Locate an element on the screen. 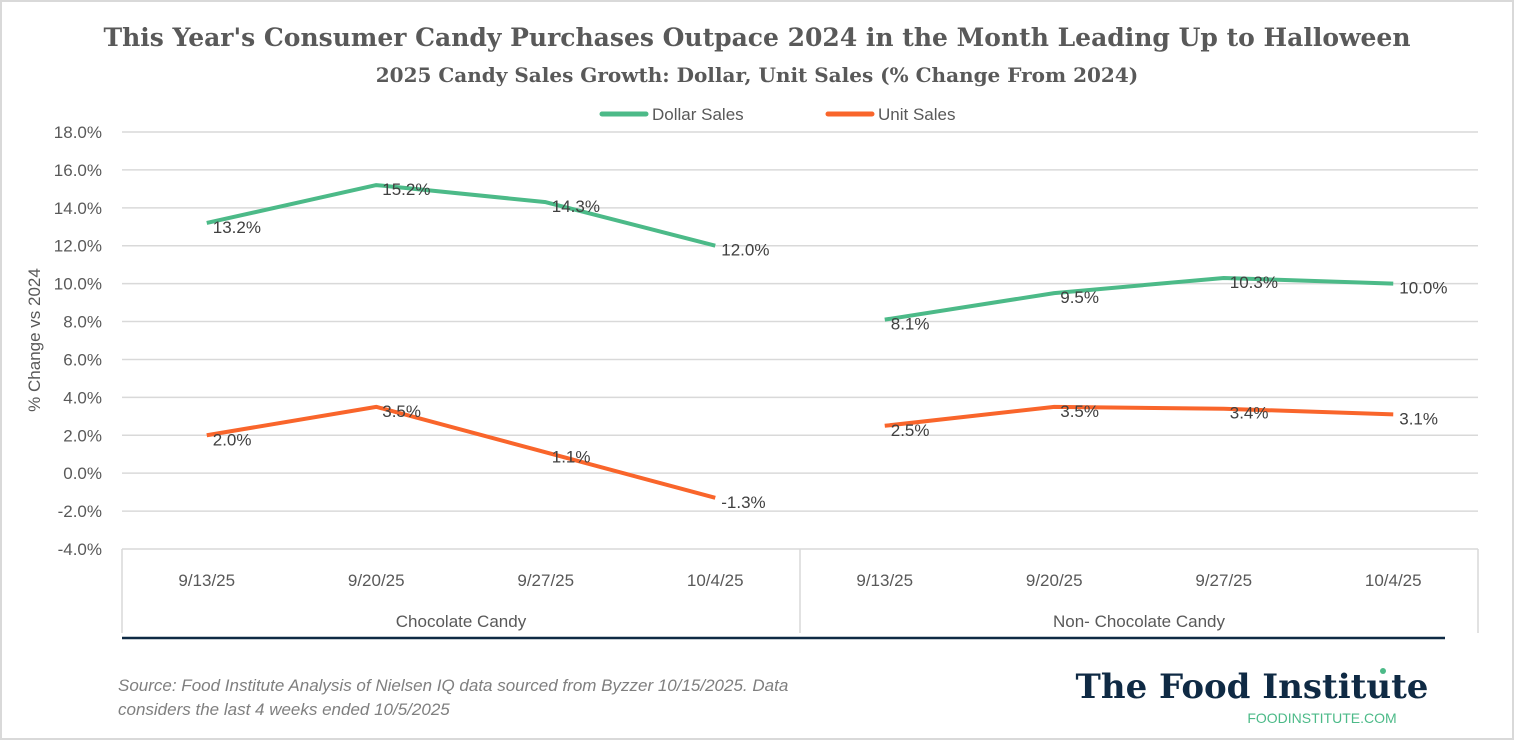  group-label: Non- Chocolate Candy is located at coordinates (1139, 621).